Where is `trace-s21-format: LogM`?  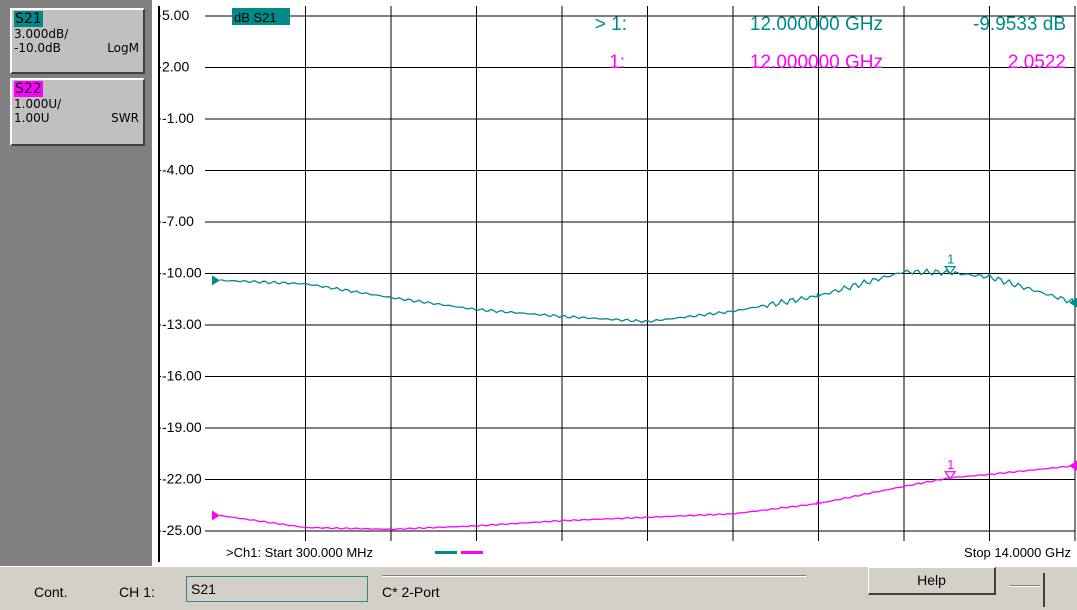 trace-s21-format: LogM is located at coordinates (123, 48).